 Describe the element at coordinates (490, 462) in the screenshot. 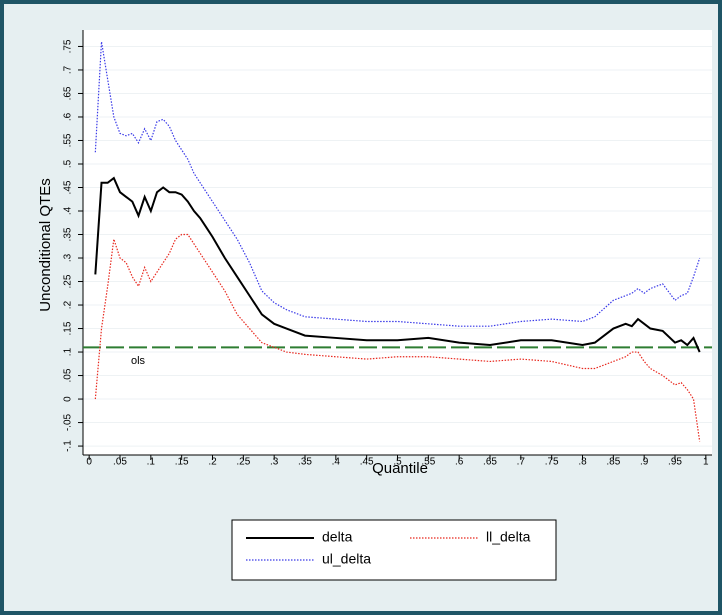

I see `x-tick-label: .65` at that location.